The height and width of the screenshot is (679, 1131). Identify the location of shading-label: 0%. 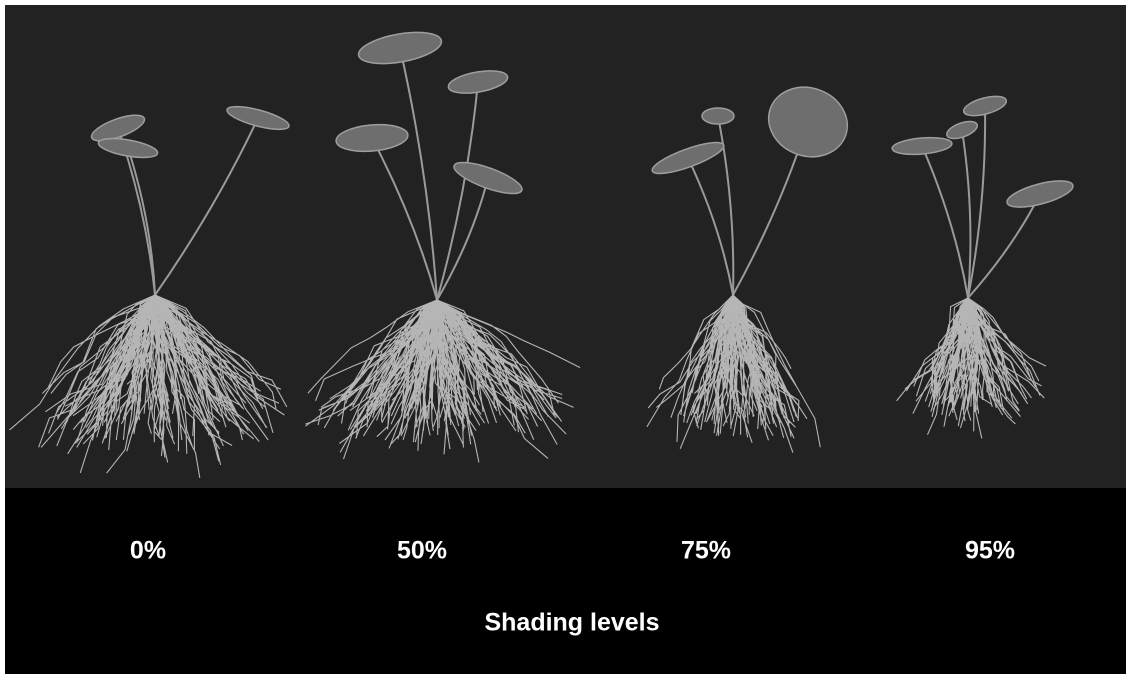
(148, 551).